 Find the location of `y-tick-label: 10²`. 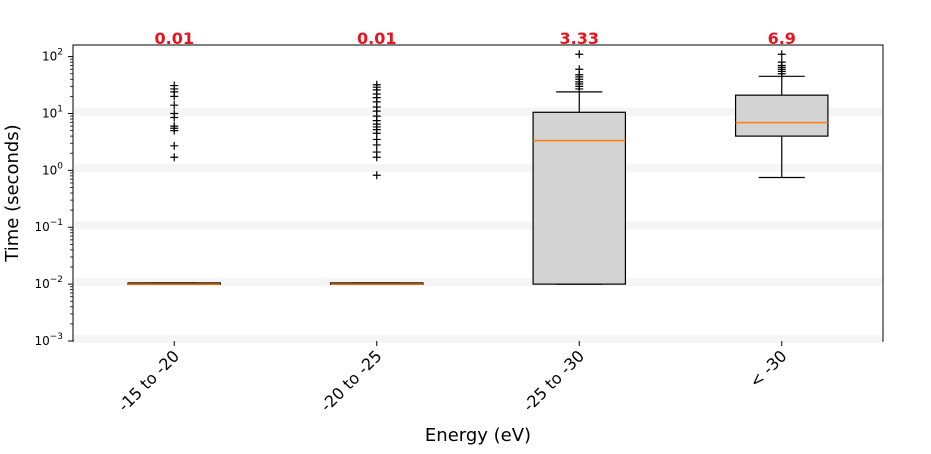

y-tick-label: 10² is located at coordinates (52, 56).